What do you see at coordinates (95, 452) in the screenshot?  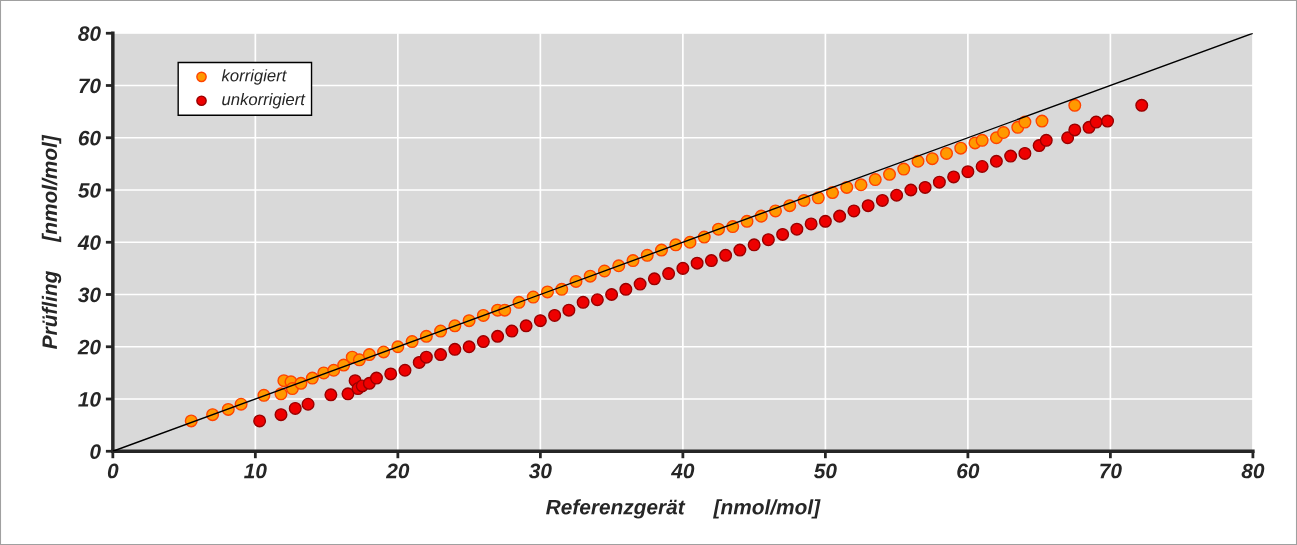 I see `y-tick-label: 0` at bounding box center [95, 452].